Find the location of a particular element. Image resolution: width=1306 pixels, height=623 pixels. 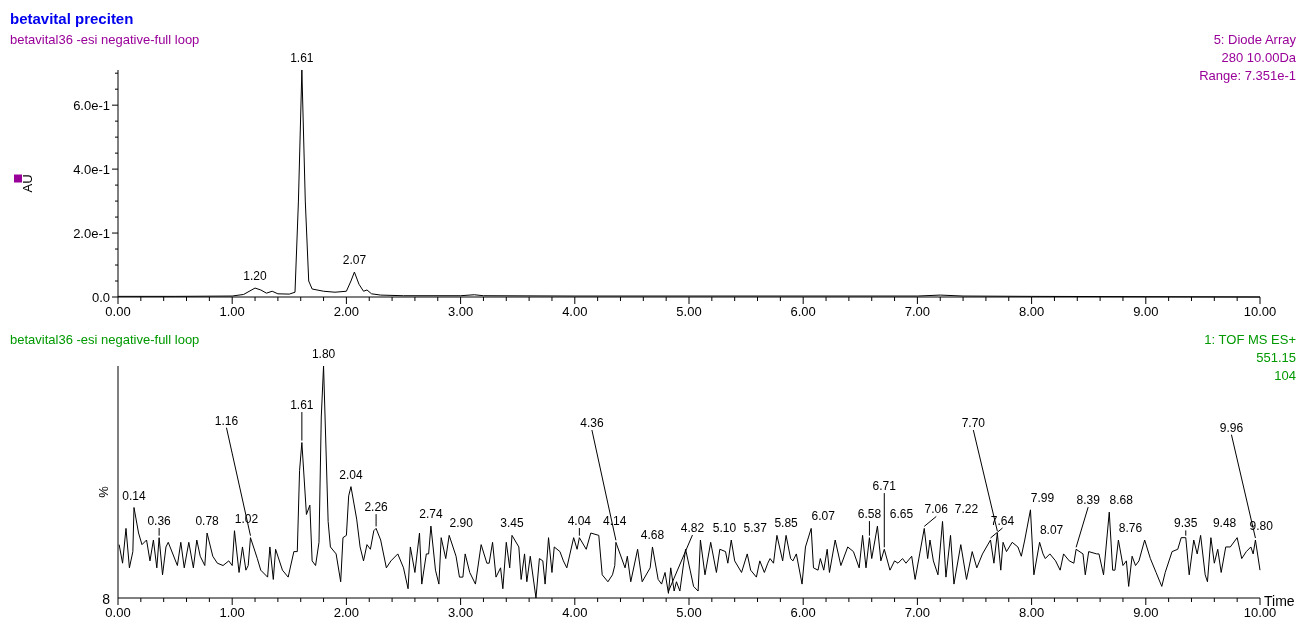

annotation: 2.90 is located at coordinates (461, 523).